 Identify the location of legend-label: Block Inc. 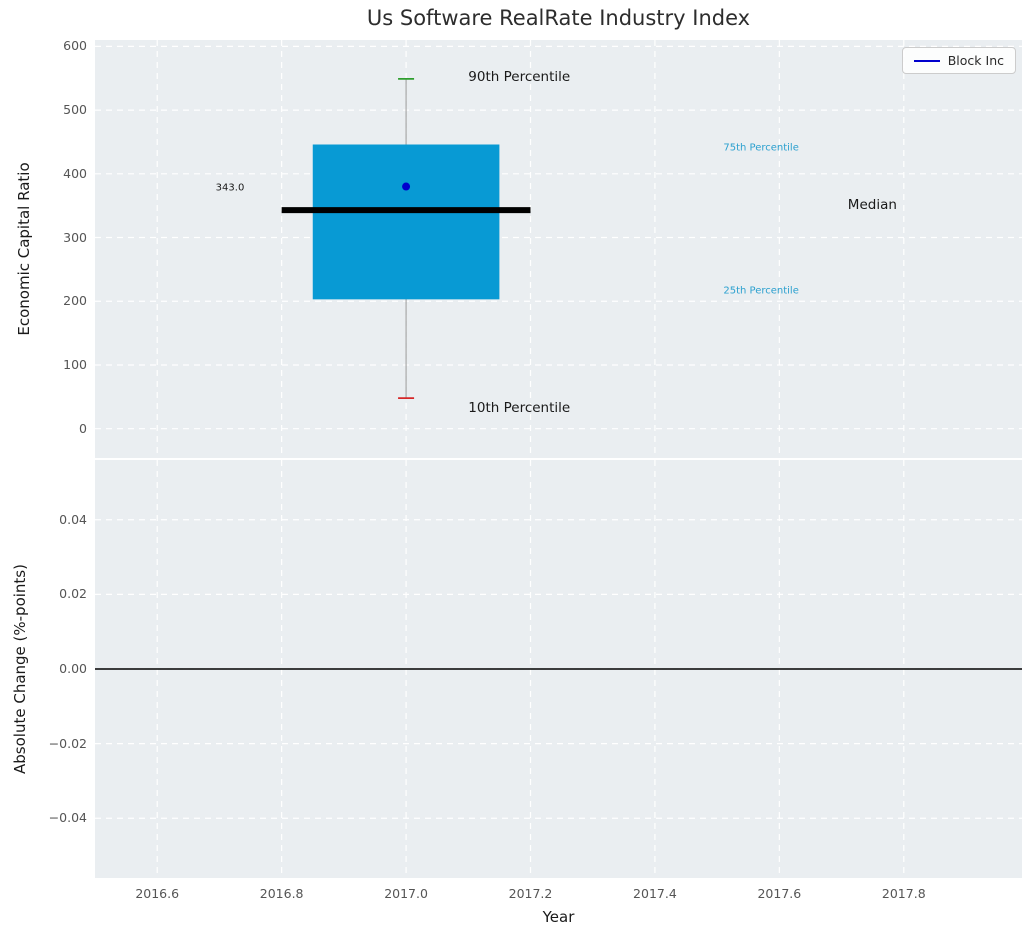
(975, 60).